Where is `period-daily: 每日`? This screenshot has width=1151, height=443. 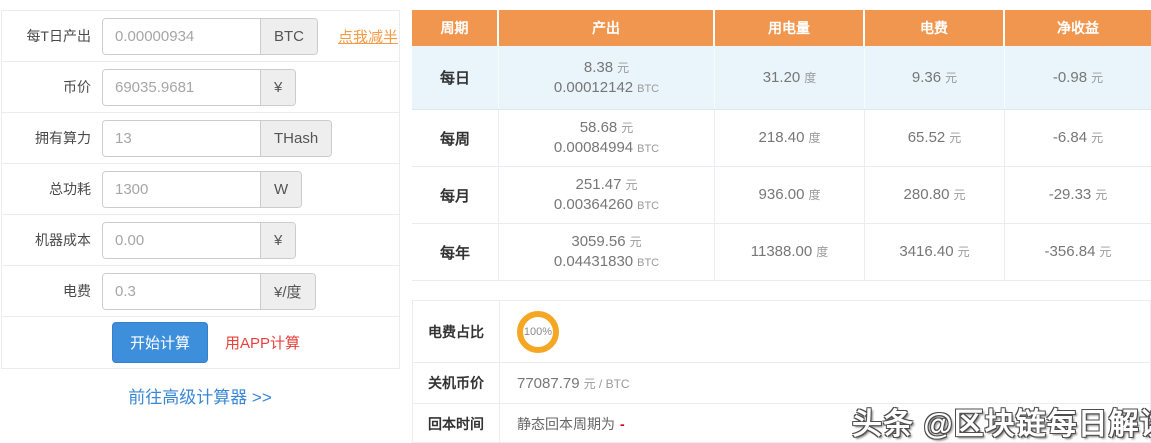 period-daily: 每日 is located at coordinates (454, 78).